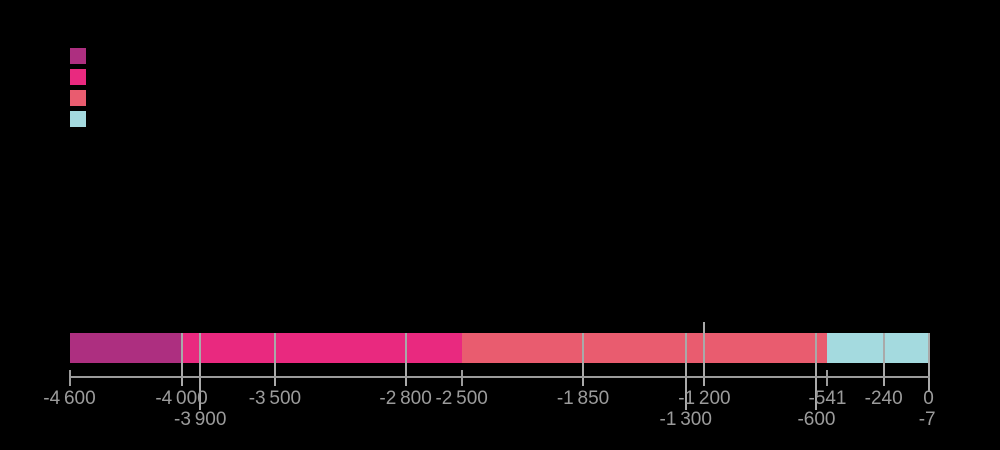  Describe the element at coordinates (181, 398) in the screenshot. I see `axis-tick-label: -4 000` at that location.